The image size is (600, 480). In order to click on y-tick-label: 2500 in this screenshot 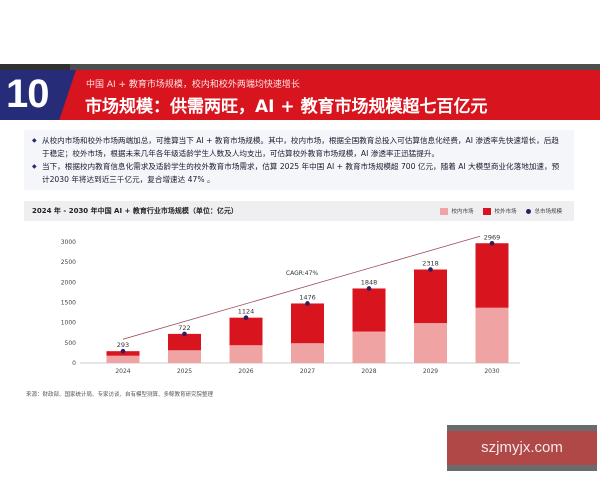, I will do `click(68, 262)`.